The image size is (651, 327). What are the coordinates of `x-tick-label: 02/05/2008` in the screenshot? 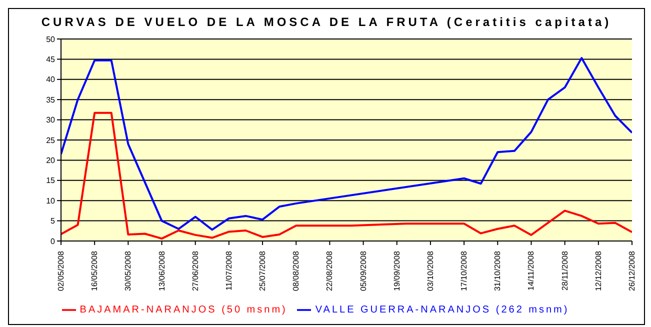 It's located at (61, 271).